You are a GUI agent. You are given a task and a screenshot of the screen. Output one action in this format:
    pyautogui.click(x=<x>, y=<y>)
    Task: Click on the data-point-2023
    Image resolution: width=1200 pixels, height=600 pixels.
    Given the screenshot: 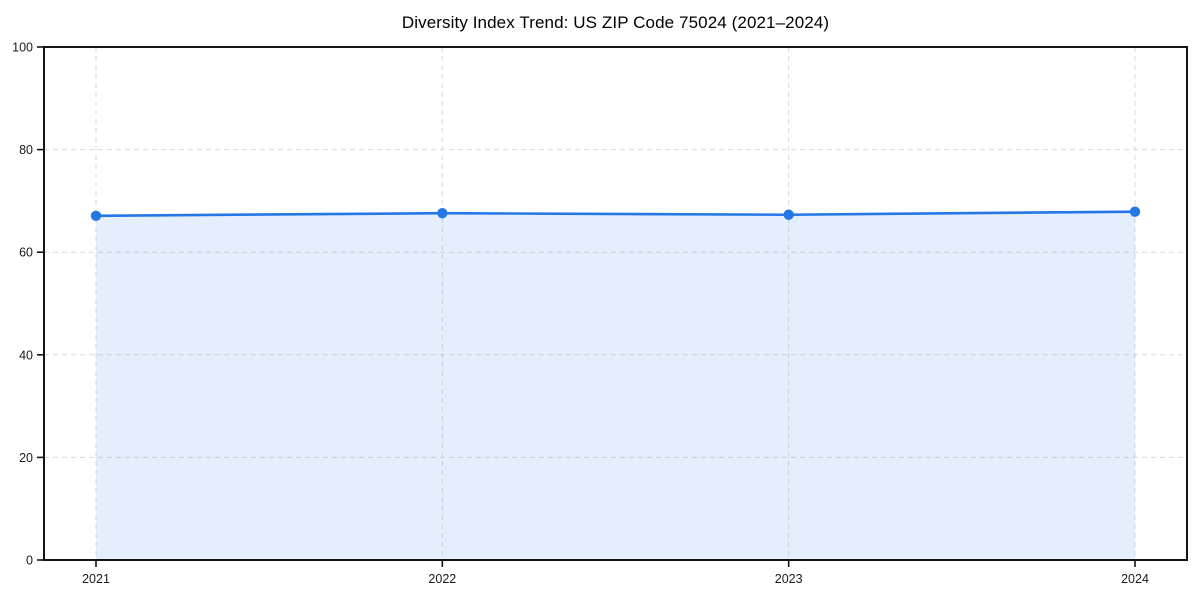 What is the action you would take?
    pyautogui.click(x=788, y=214)
    